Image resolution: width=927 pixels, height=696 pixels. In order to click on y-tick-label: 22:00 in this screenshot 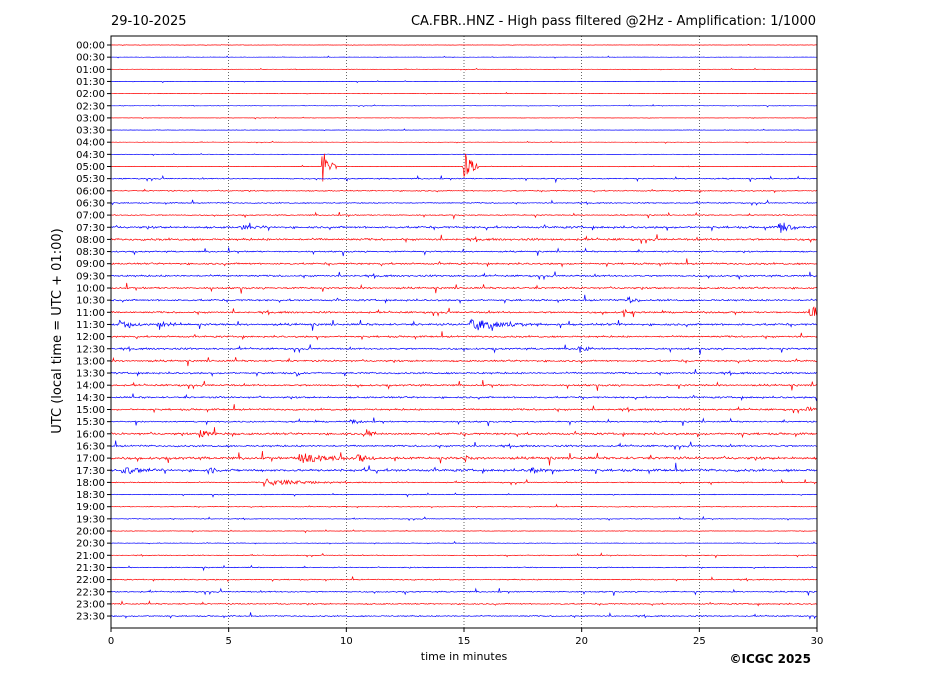, I will do `click(90, 580)`.